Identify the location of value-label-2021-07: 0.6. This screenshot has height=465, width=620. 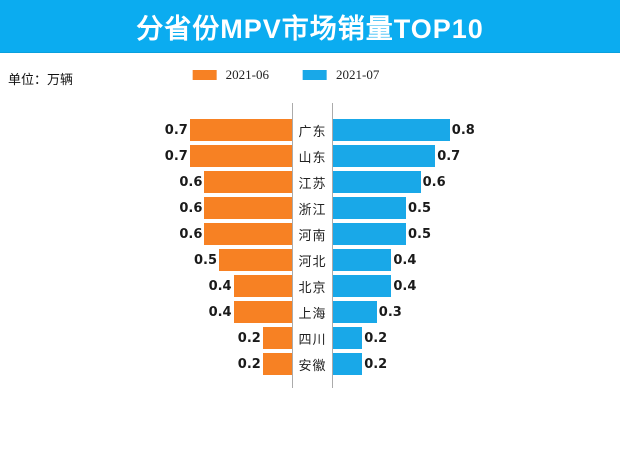
(434, 182).